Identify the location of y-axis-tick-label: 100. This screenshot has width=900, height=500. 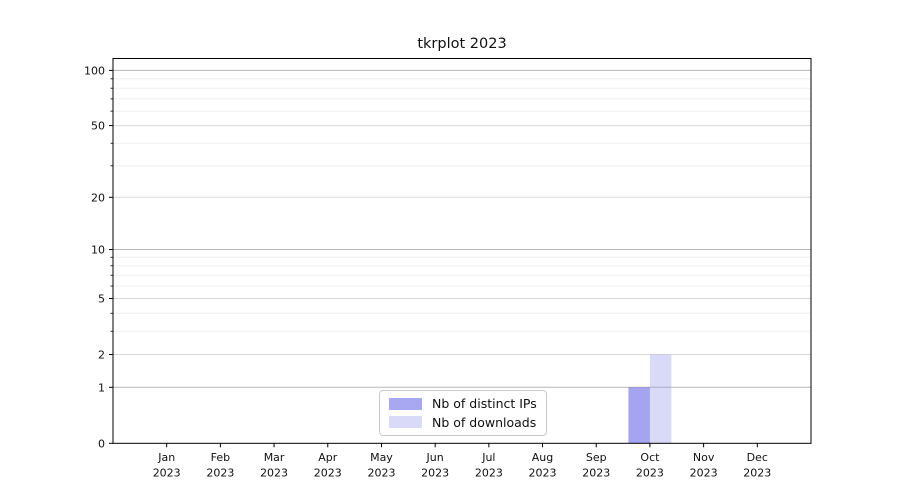
(94, 70).